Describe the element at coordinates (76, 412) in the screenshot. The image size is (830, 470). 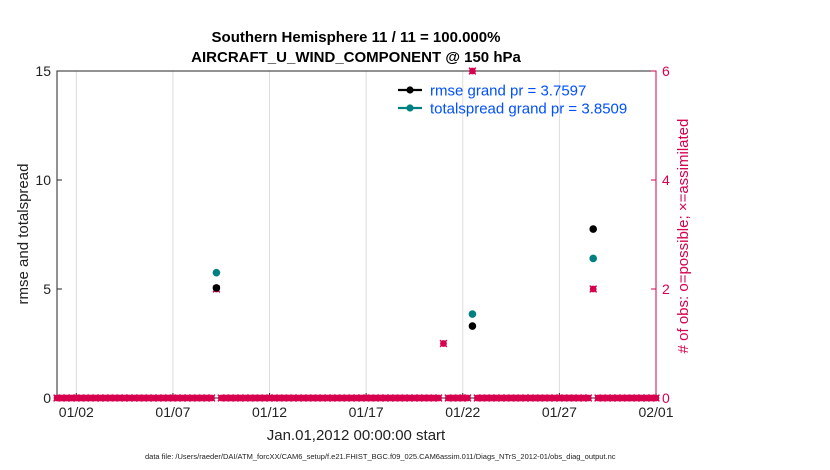
I see `x-tick-label: 01/02` at that location.